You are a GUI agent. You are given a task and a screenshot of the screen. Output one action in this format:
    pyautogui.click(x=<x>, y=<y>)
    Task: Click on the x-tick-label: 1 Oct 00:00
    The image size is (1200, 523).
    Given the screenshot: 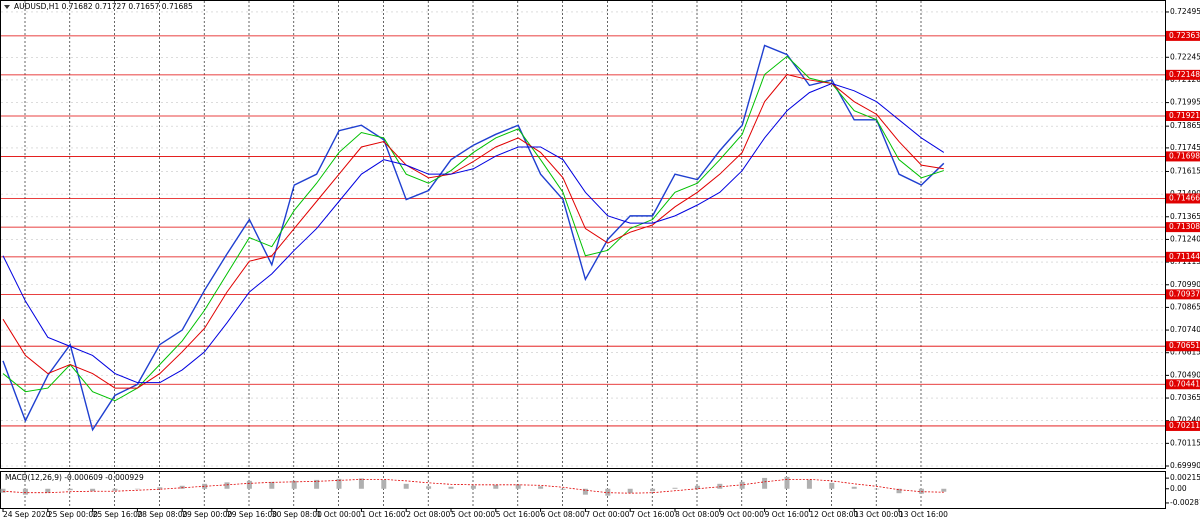 What is the action you would take?
    pyautogui.click(x=339, y=514)
    